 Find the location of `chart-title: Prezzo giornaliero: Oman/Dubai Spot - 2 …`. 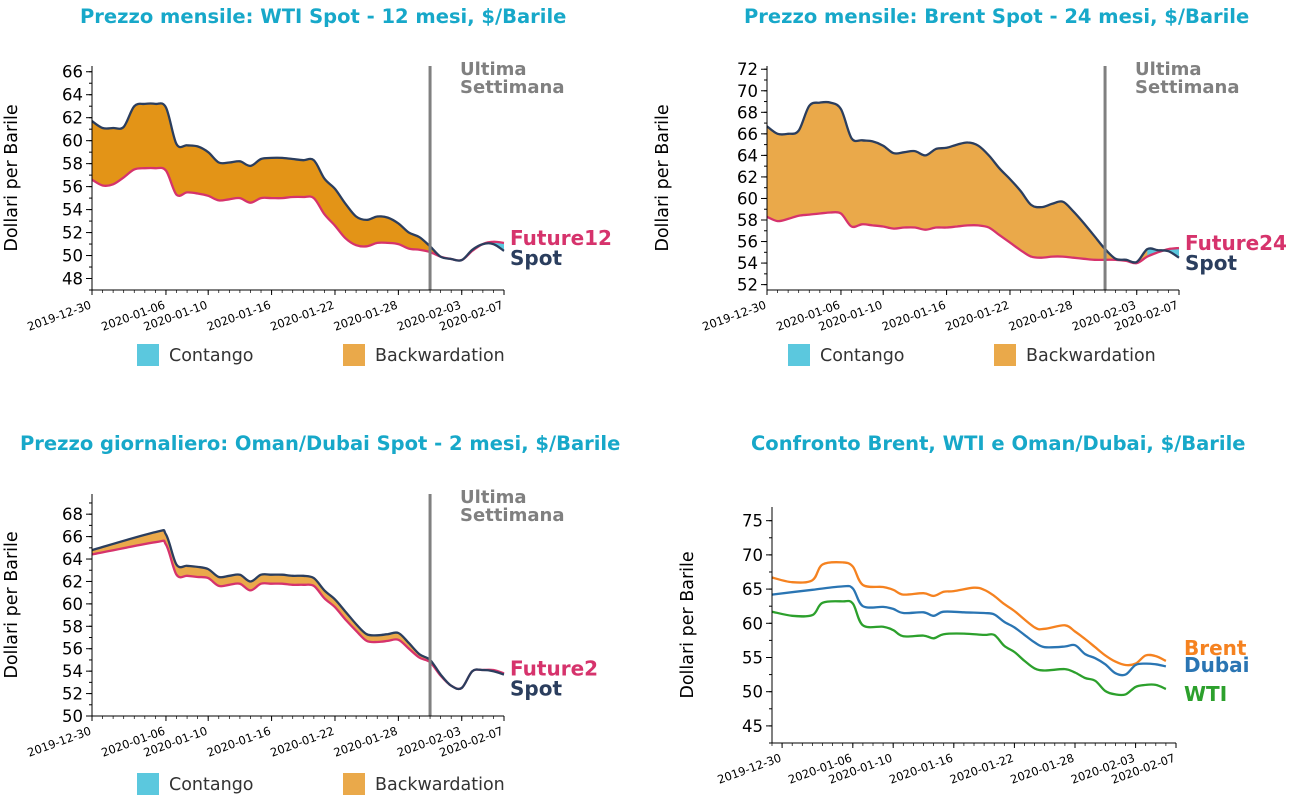

chart-title: Prezzo giornaliero: Oman/Dubai Spot - 2 … is located at coordinates (320, 443).